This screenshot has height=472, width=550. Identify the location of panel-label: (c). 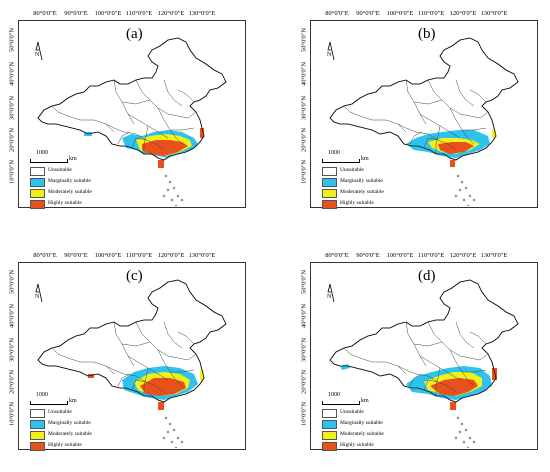
(134, 276).